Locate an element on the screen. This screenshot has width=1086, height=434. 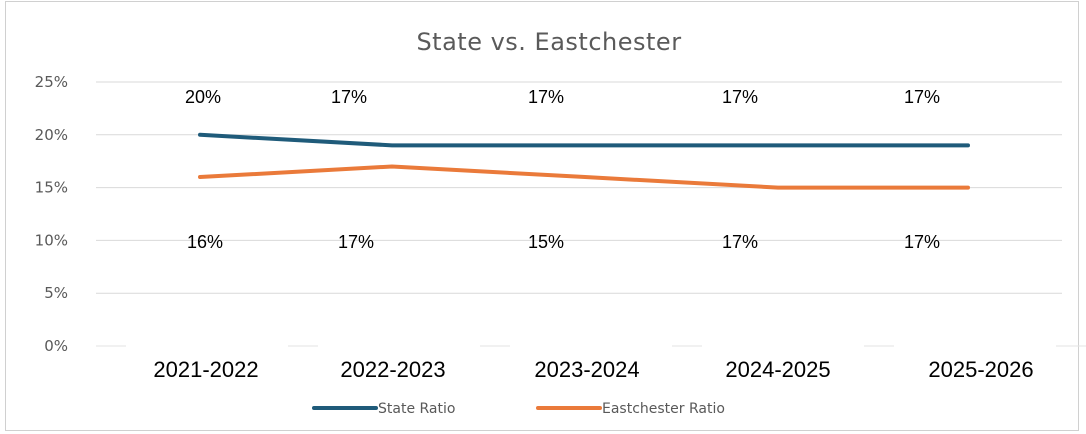
y-tick-label: 0% is located at coordinates (56, 346).